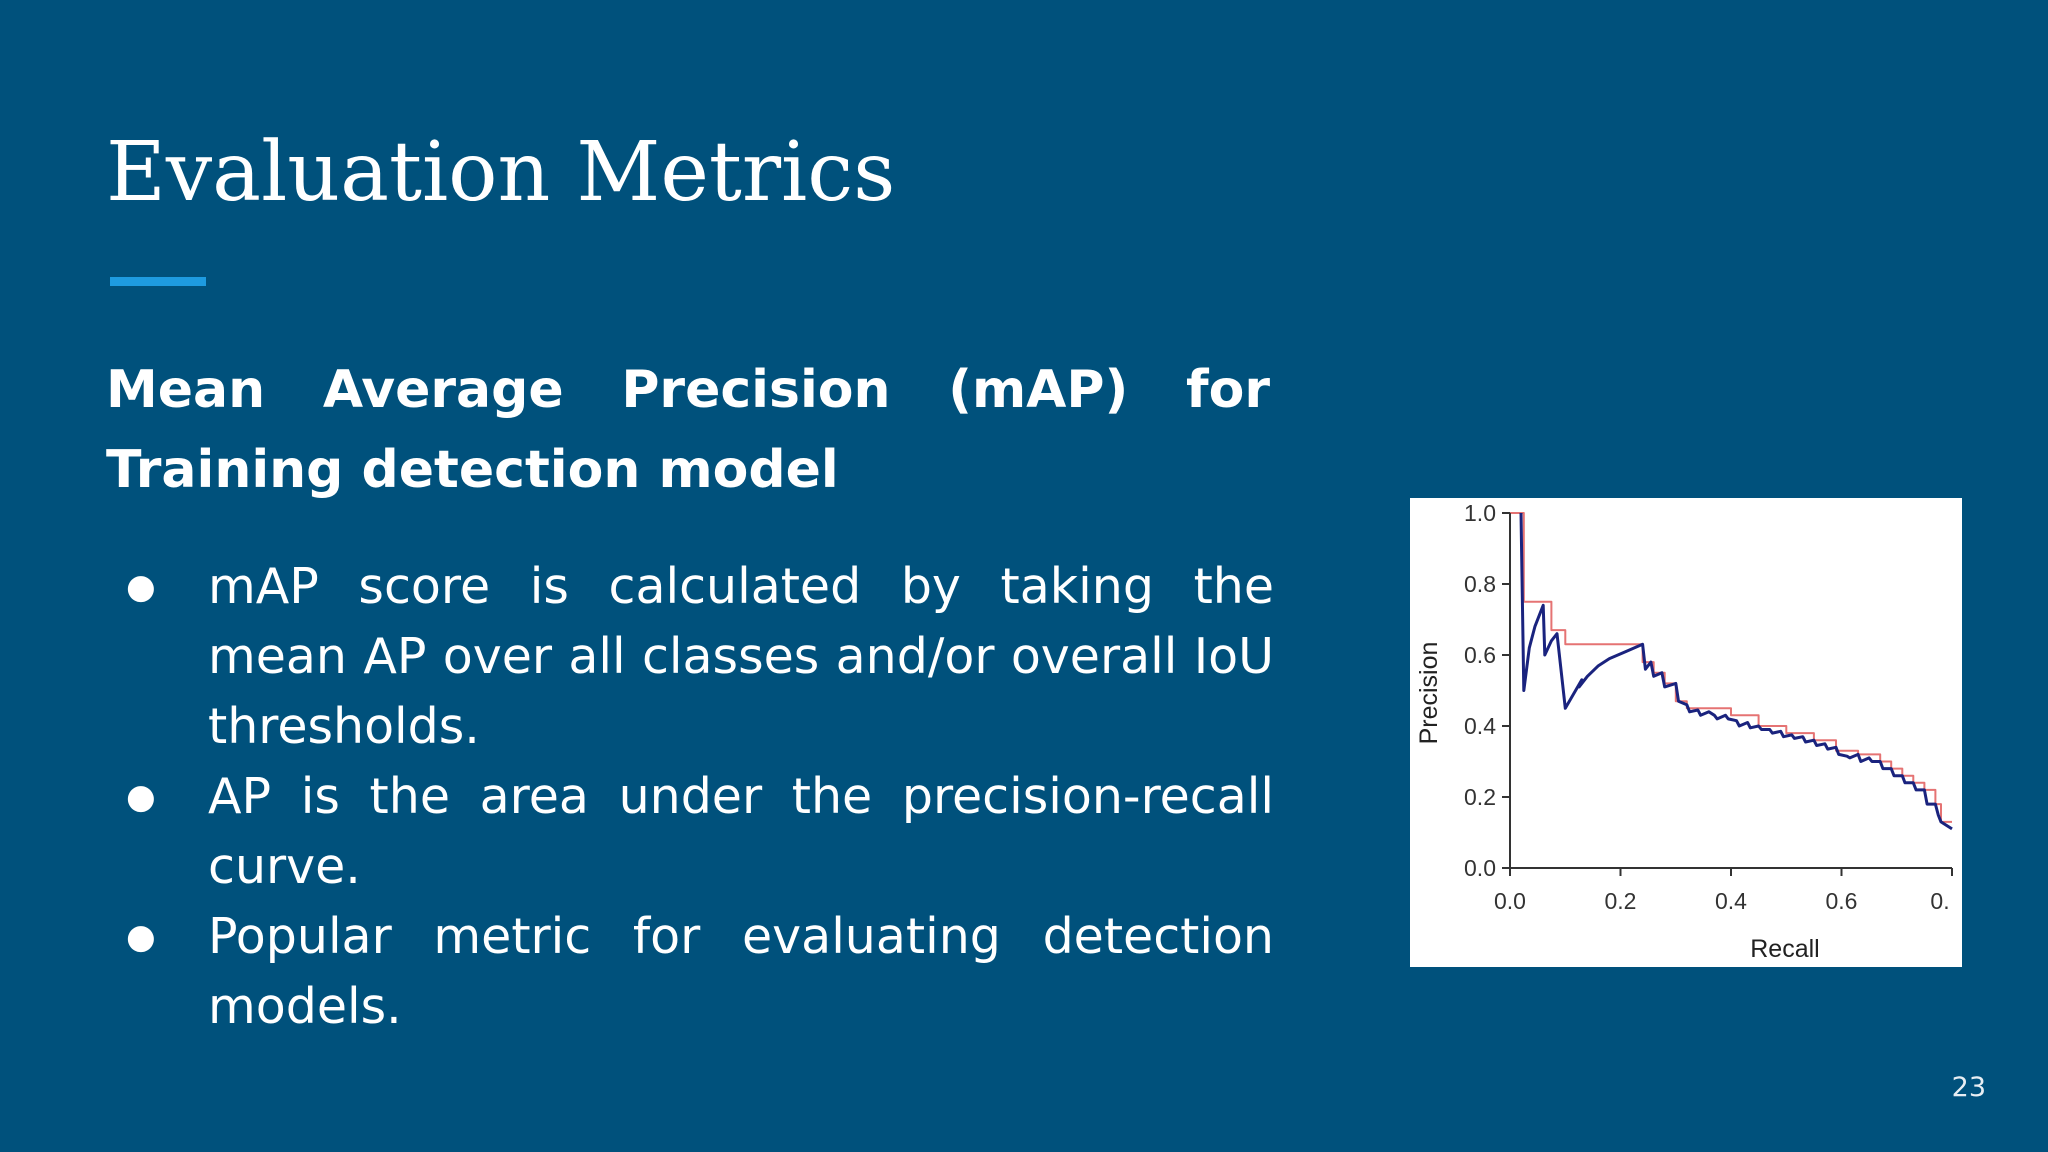  What do you see at coordinates (501, 172) in the screenshot?
I see `slide-title: Evaluation Metrics` at bounding box center [501, 172].